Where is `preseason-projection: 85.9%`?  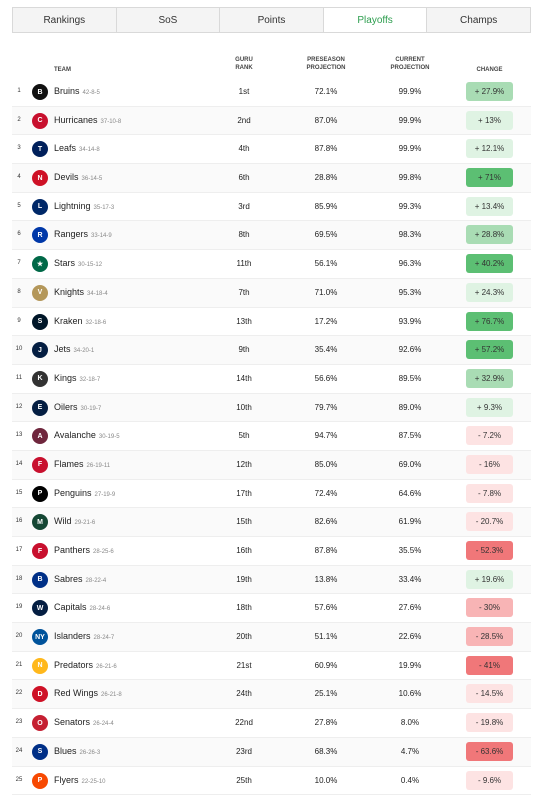
preseason-projection: 85.9% is located at coordinates (326, 207).